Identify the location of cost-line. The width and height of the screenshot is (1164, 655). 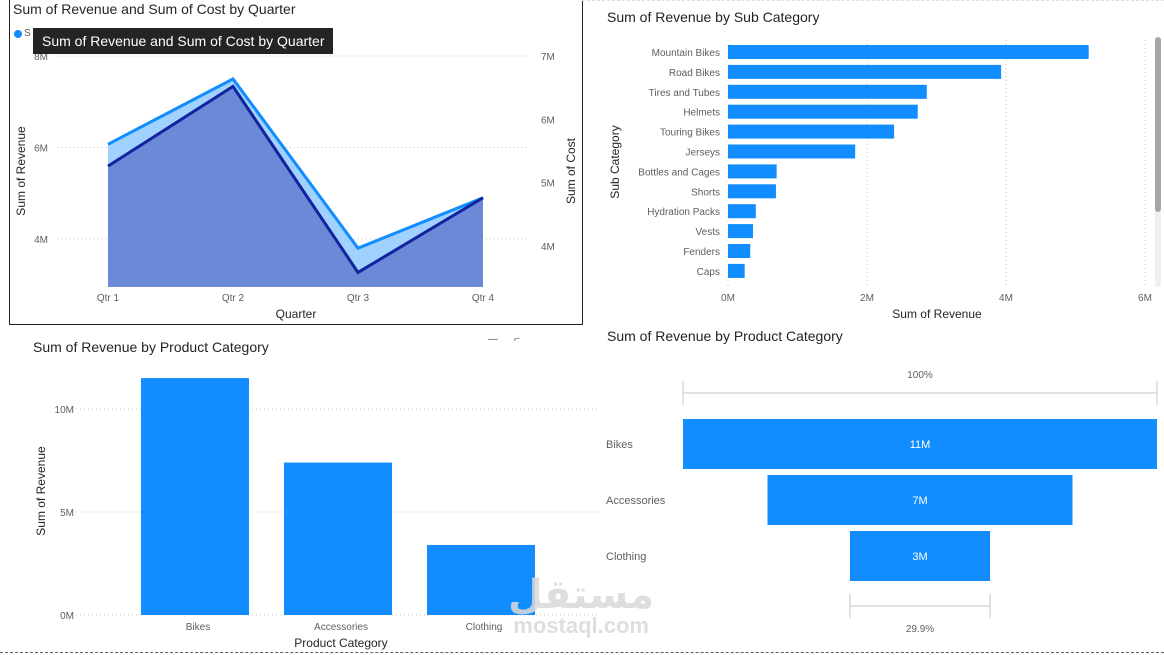
(295, 179).